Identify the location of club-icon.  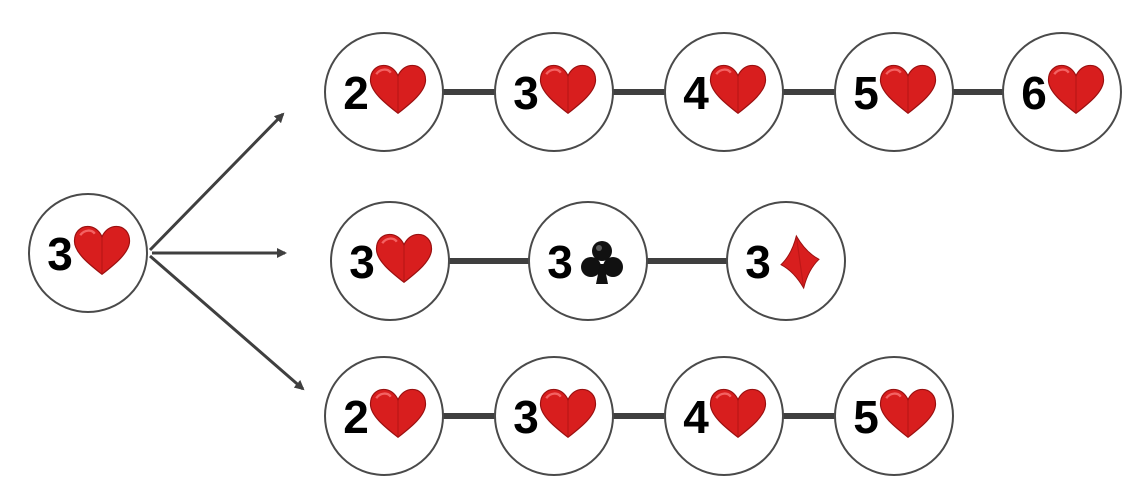
(602, 262).